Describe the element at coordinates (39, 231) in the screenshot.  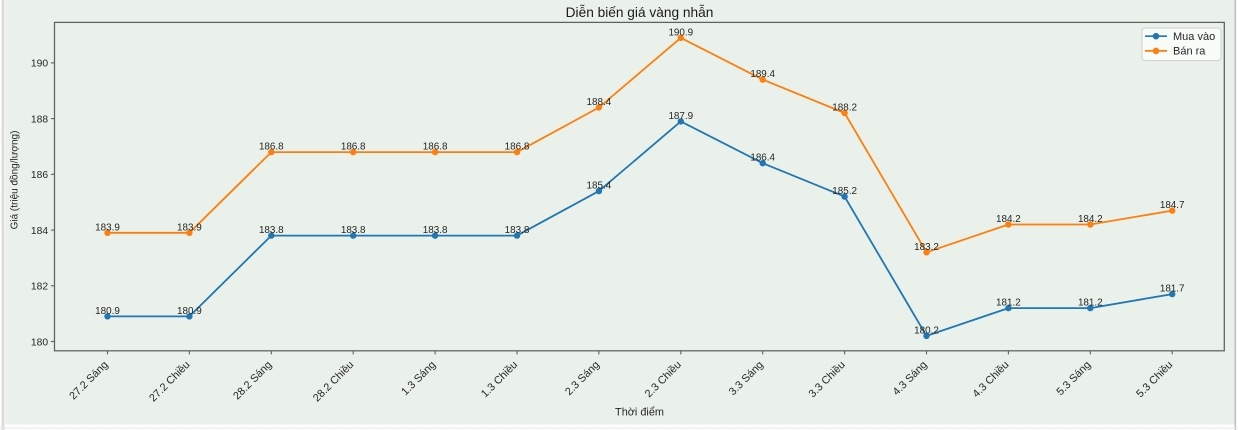
I see `svg-text: 184` at that location.